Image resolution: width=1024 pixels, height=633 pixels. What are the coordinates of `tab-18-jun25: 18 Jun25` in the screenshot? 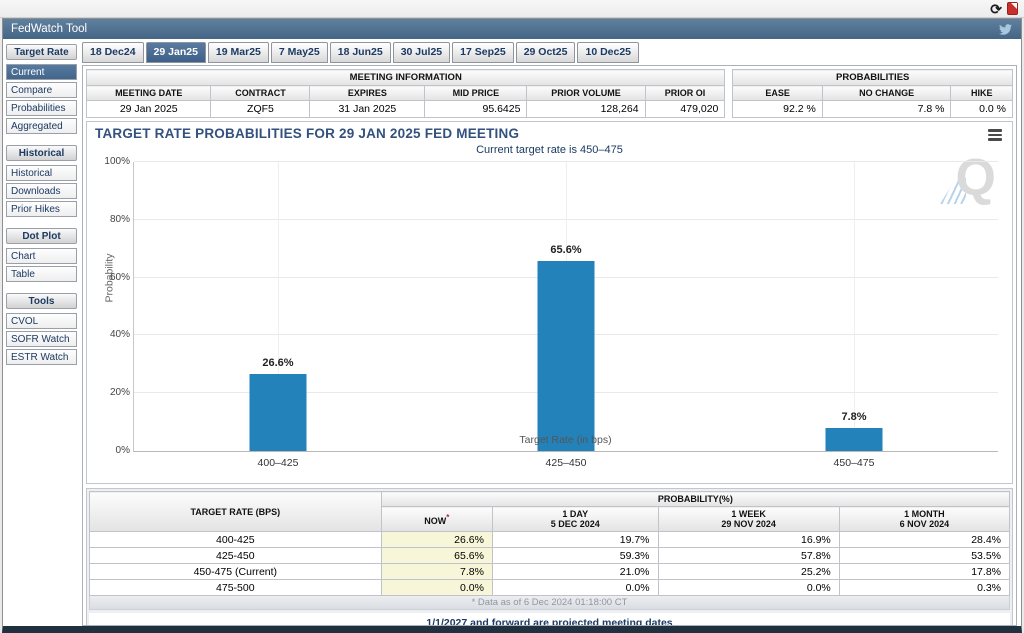 It's located at (360, 52).